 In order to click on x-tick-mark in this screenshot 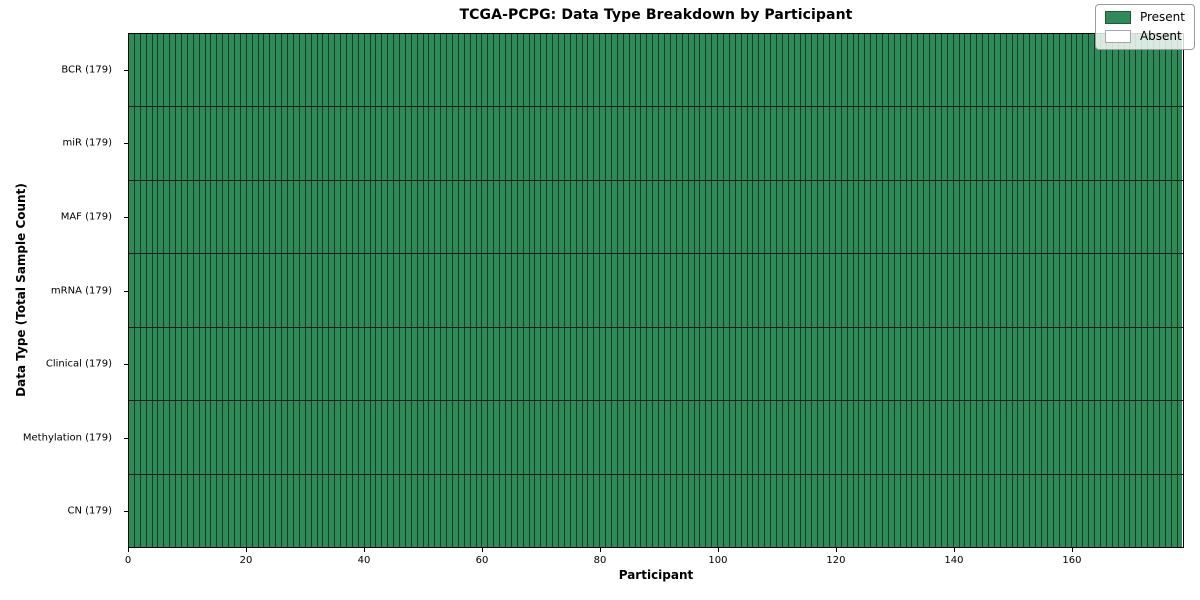, I will do `click(246, 550)`.